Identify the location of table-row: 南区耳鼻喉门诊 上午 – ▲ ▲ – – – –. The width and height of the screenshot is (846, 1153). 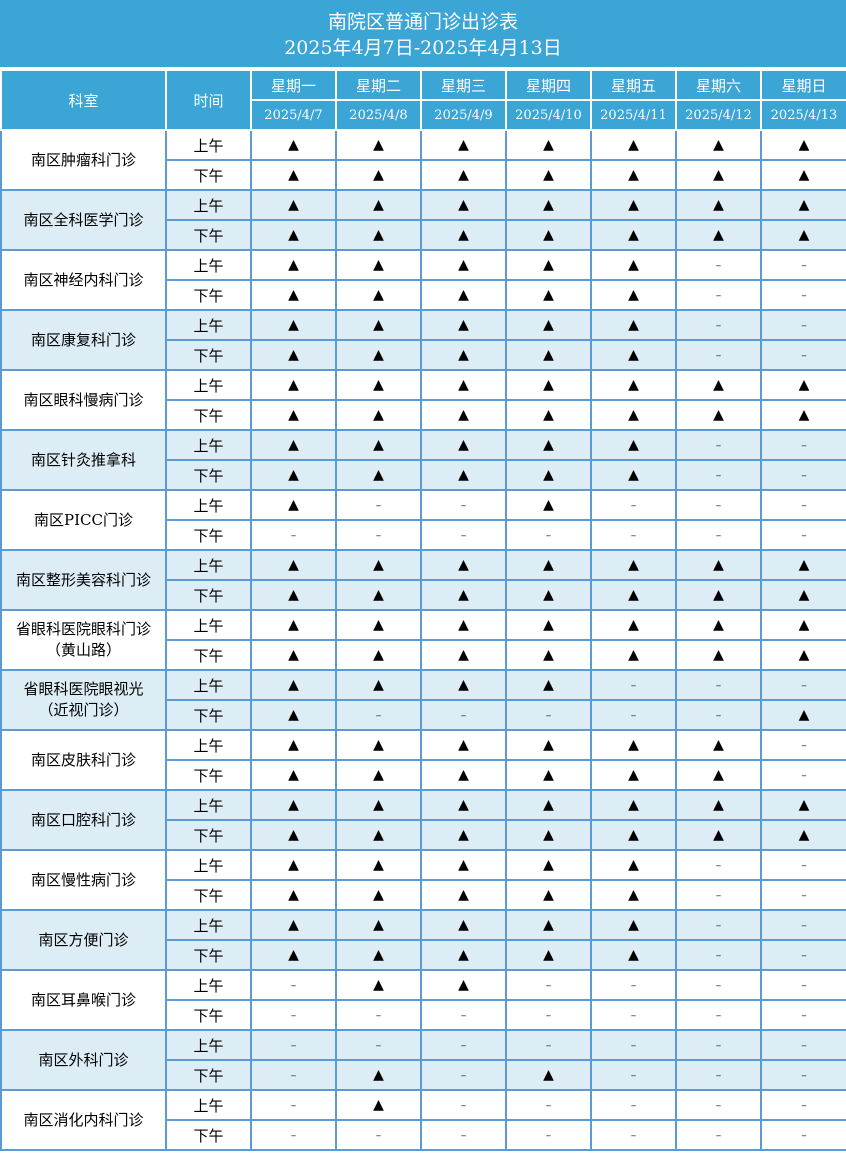
(423, 1000).